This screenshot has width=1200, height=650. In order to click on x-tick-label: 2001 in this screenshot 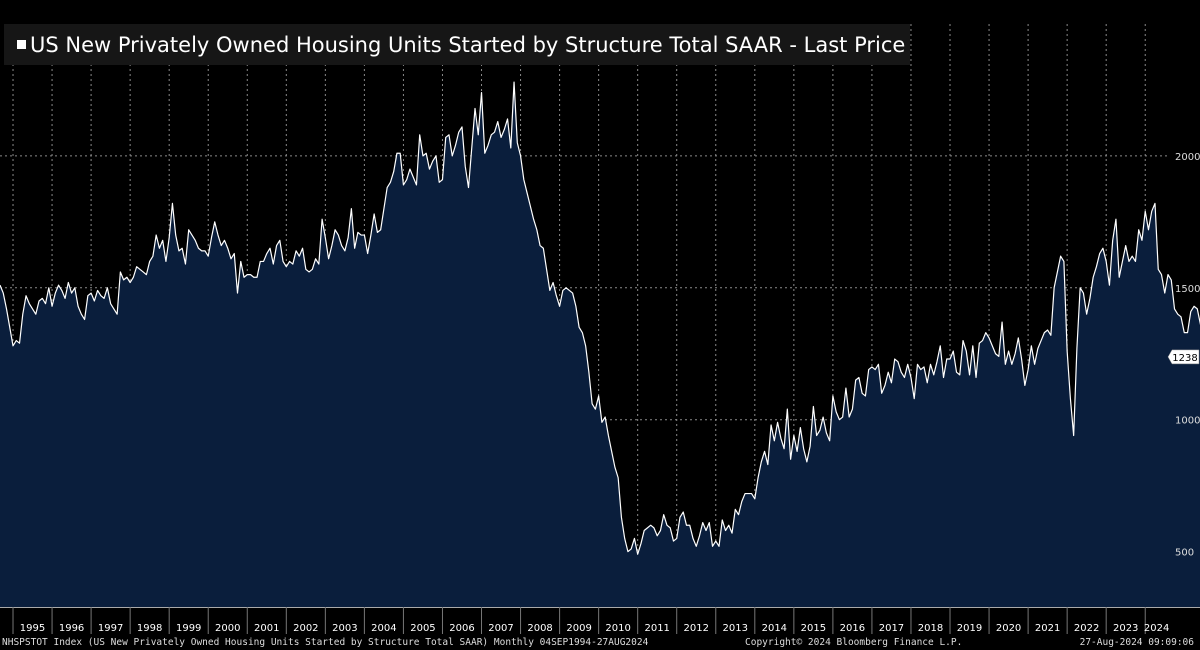, I will do `click(266, 628)`.